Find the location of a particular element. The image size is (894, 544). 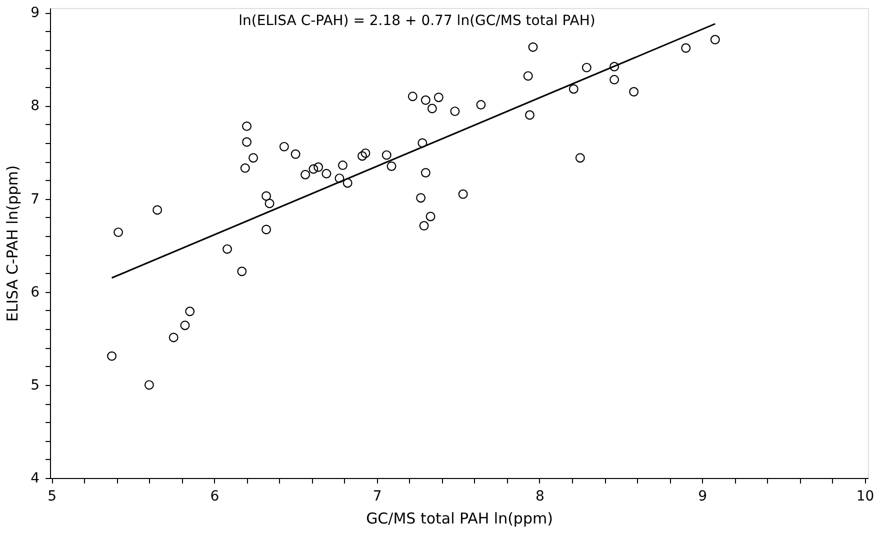

y-tick-label: 8 is located at coordinates (35, 106).